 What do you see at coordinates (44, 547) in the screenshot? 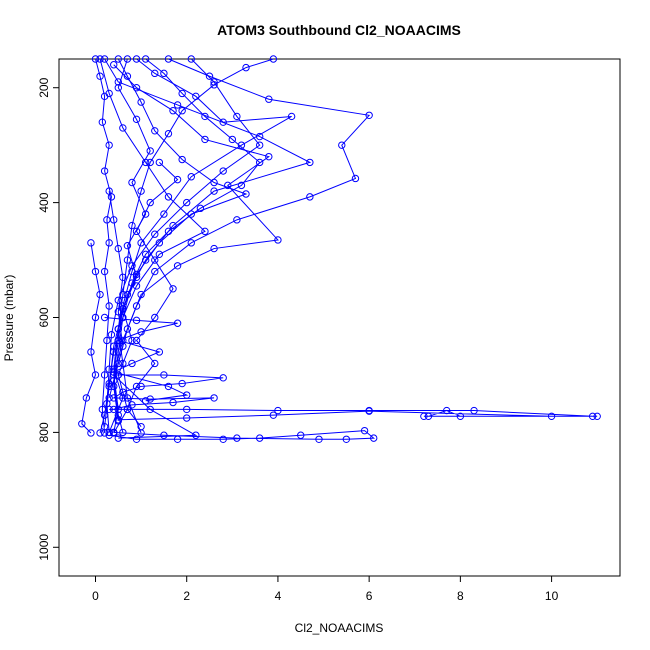
I see `y-tick-label: 1000` at bounding box center [44, 547].